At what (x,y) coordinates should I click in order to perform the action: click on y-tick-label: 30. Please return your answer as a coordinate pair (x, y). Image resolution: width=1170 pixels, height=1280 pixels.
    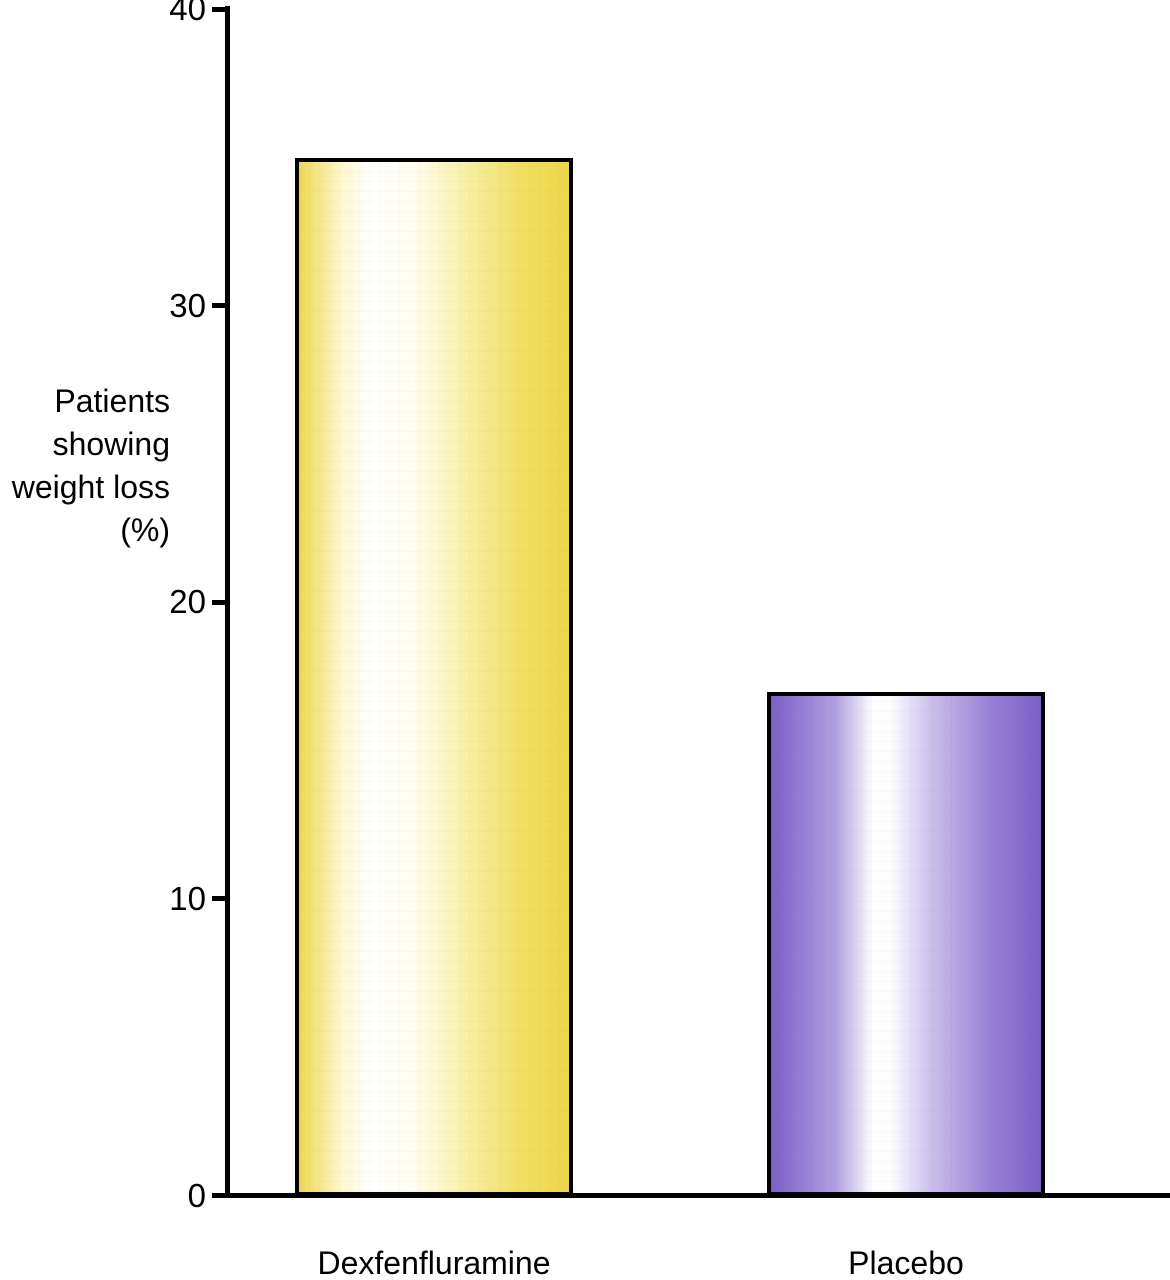
    Looking at the image, I should click on (187, 305).